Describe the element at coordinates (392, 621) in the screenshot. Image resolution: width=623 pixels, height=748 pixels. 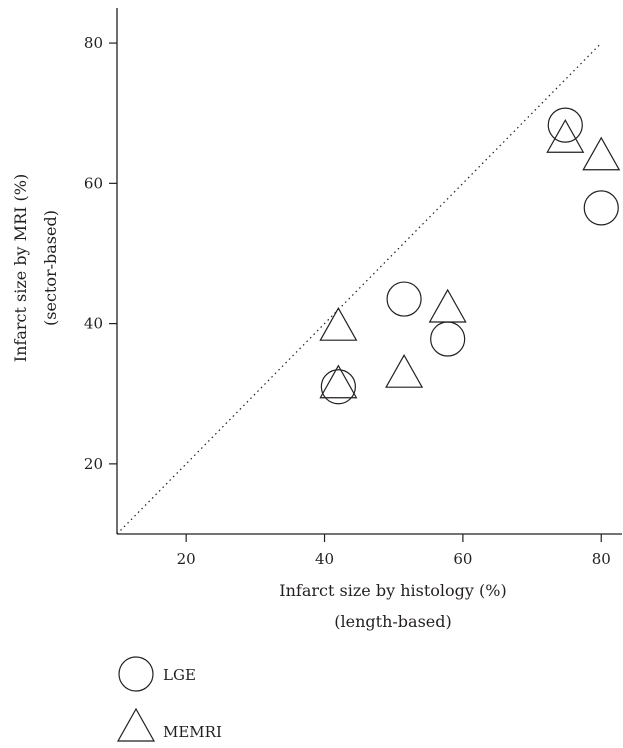
I see `x-axis-subtitle: (length-based)` at that location.